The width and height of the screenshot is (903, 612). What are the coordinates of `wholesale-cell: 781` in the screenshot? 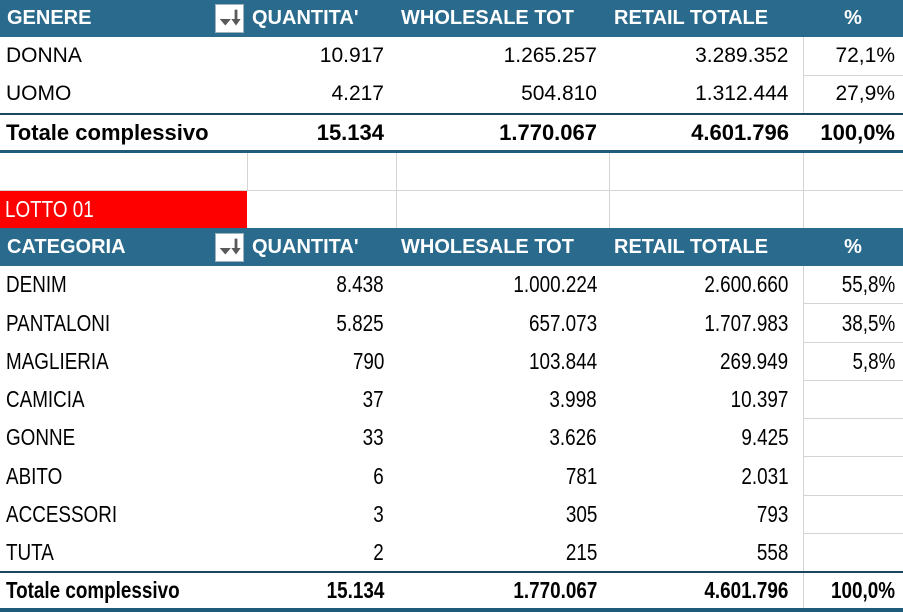 It's located at (502, 476).